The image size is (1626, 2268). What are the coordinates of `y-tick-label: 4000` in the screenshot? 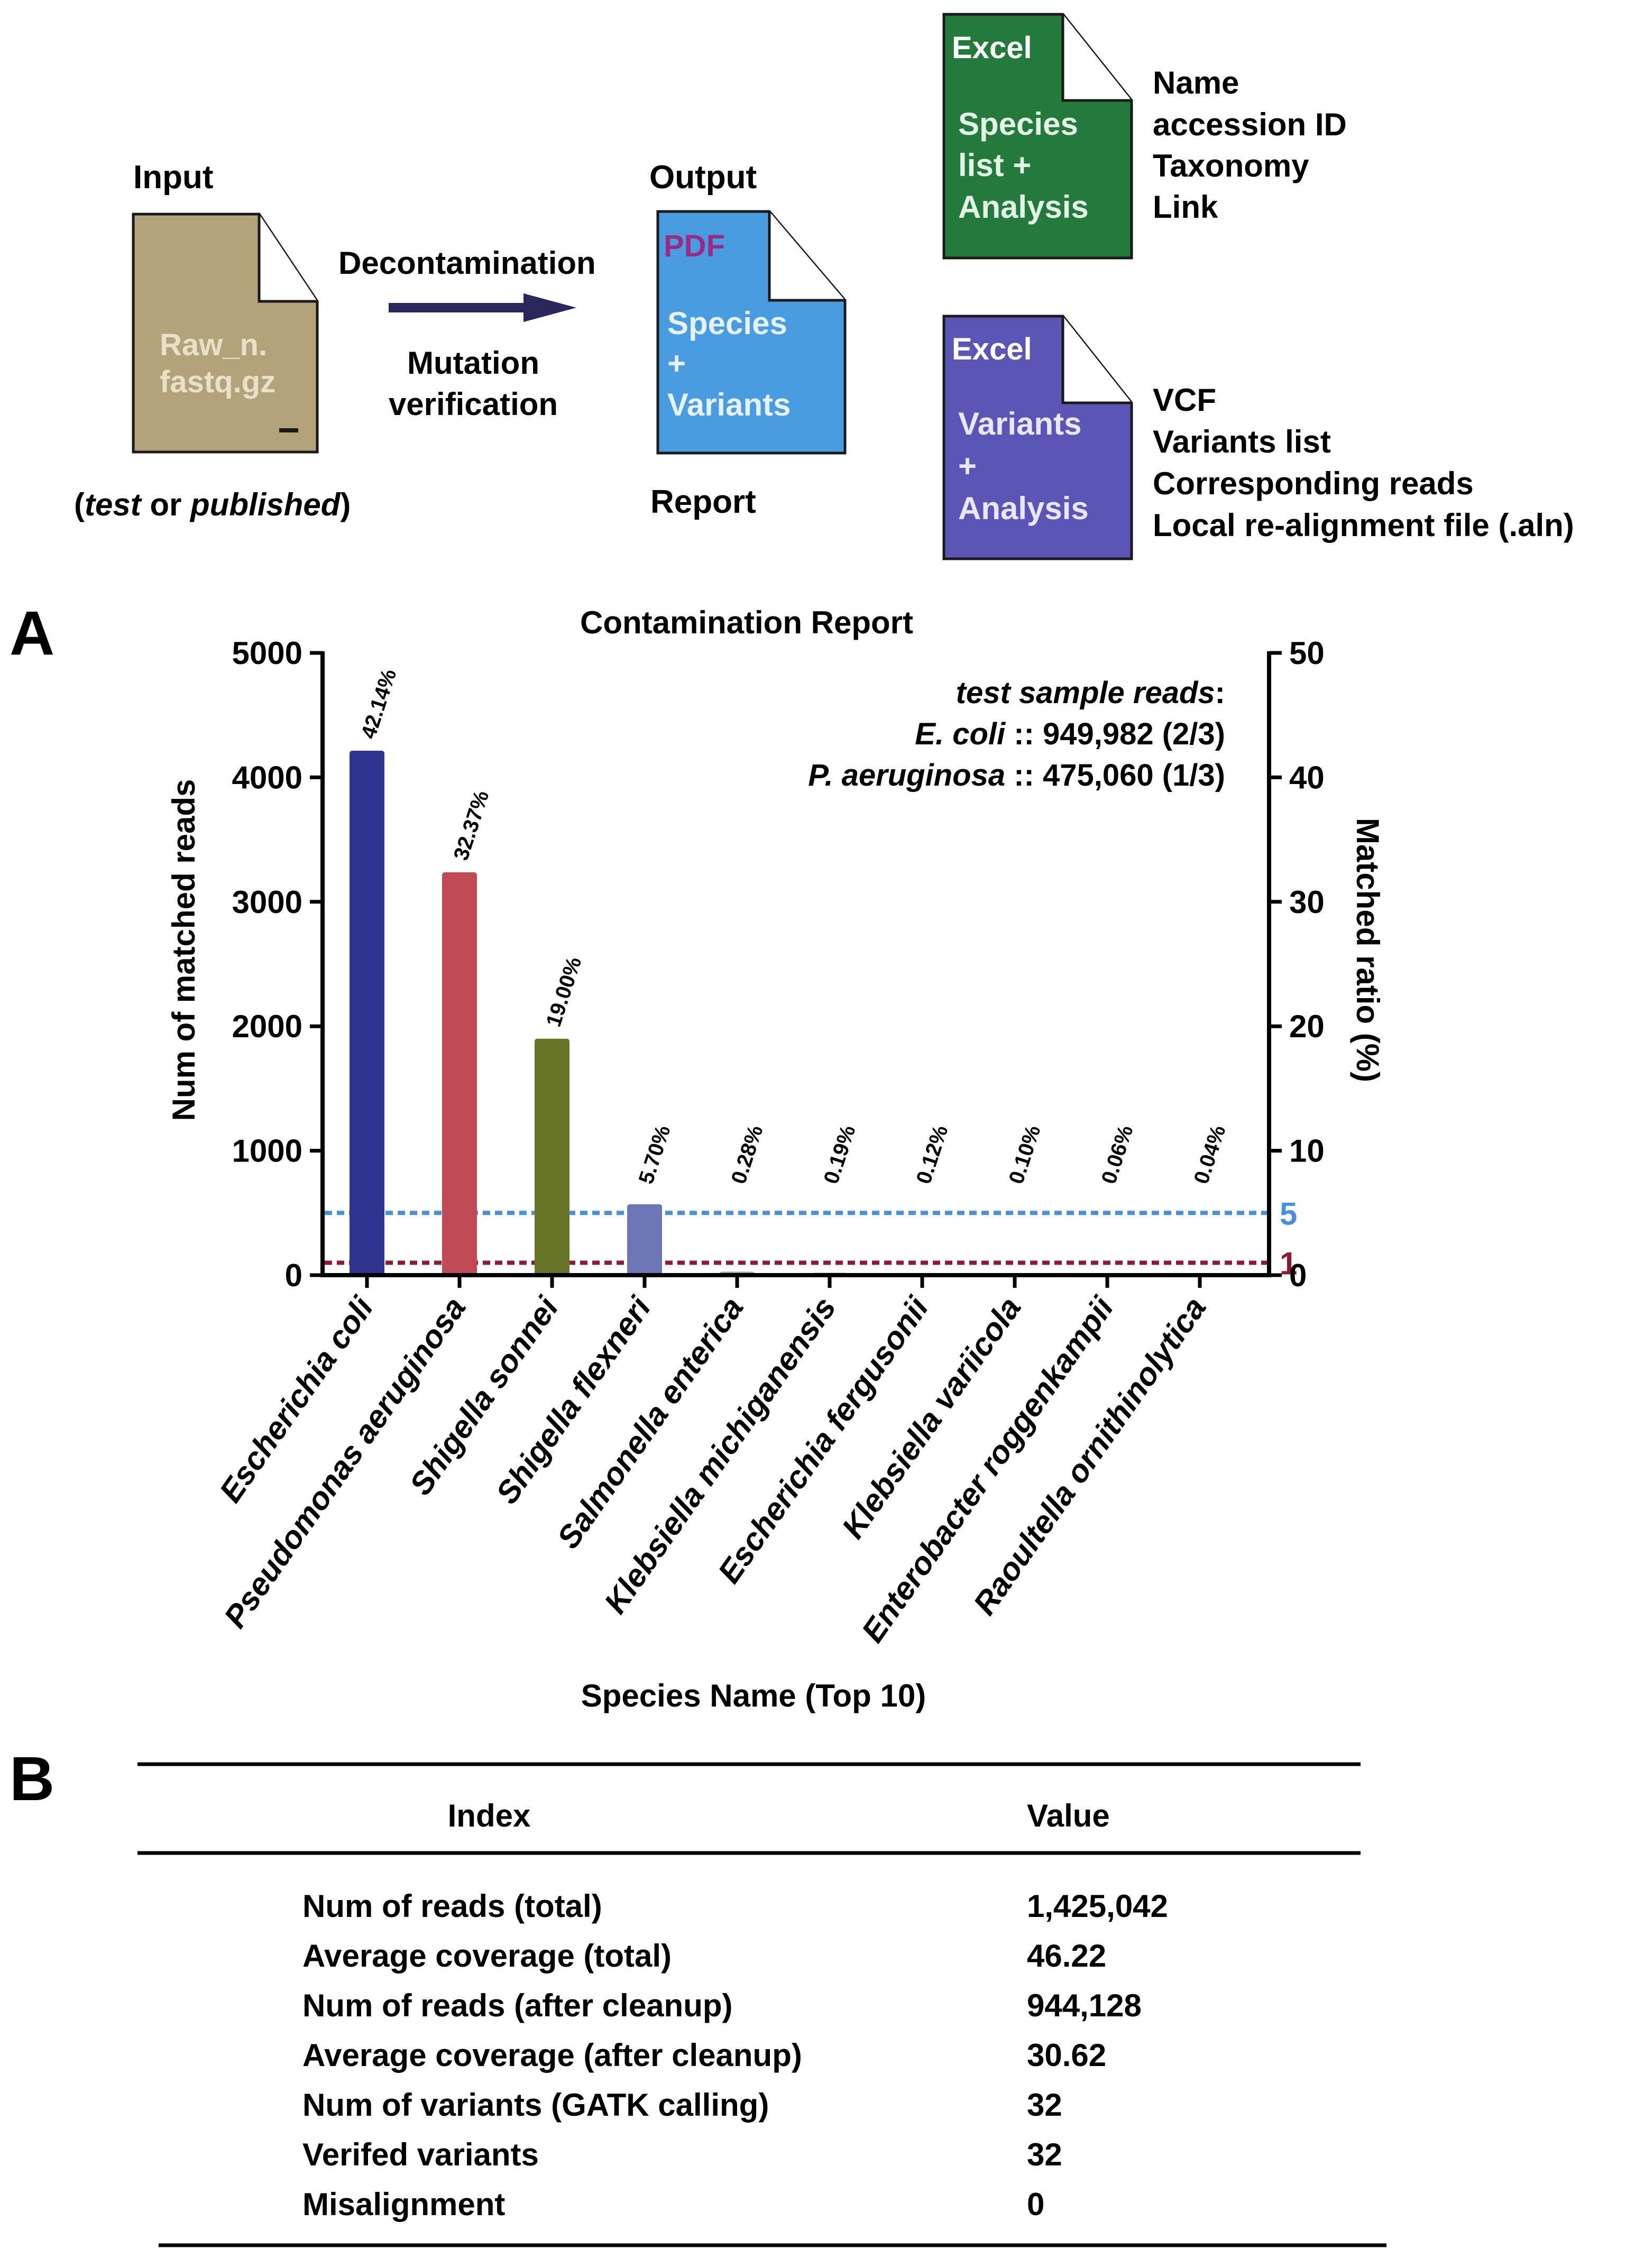 It's located at (267, 778).